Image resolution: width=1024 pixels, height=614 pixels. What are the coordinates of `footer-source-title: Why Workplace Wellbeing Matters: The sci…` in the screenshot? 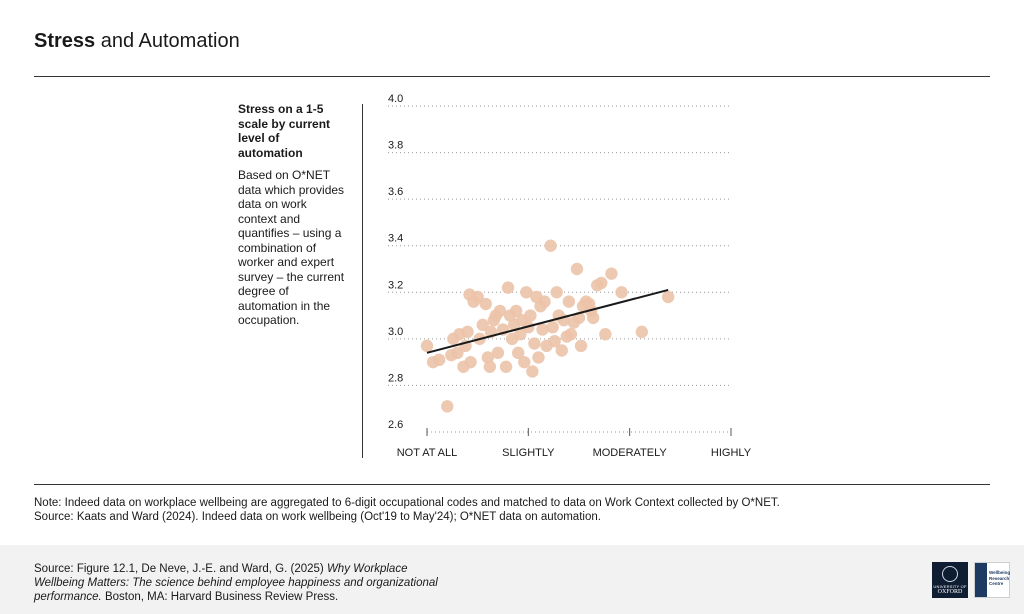 It's located at (236, 583).